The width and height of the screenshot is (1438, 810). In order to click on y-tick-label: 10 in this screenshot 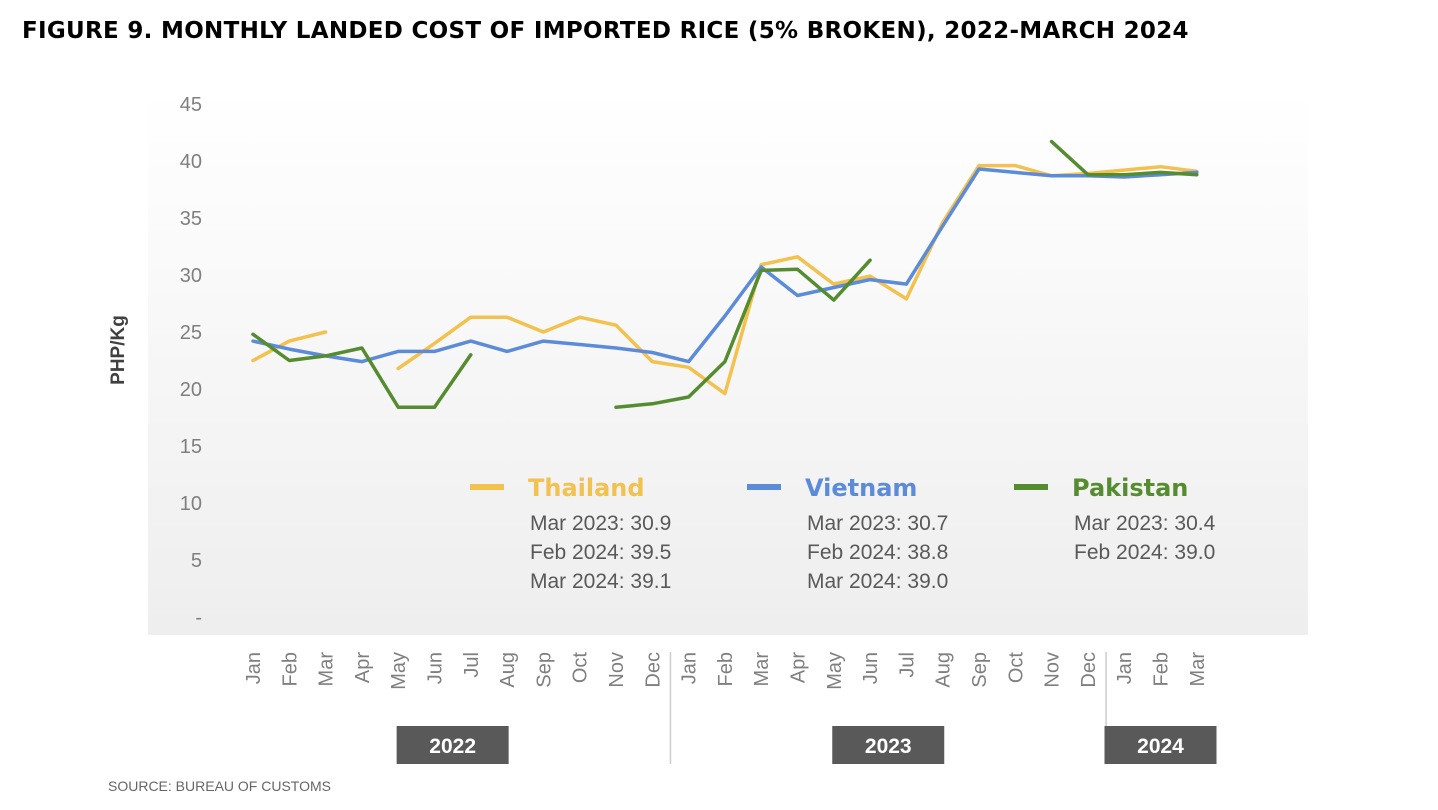, I will do `click(191, 504)`.